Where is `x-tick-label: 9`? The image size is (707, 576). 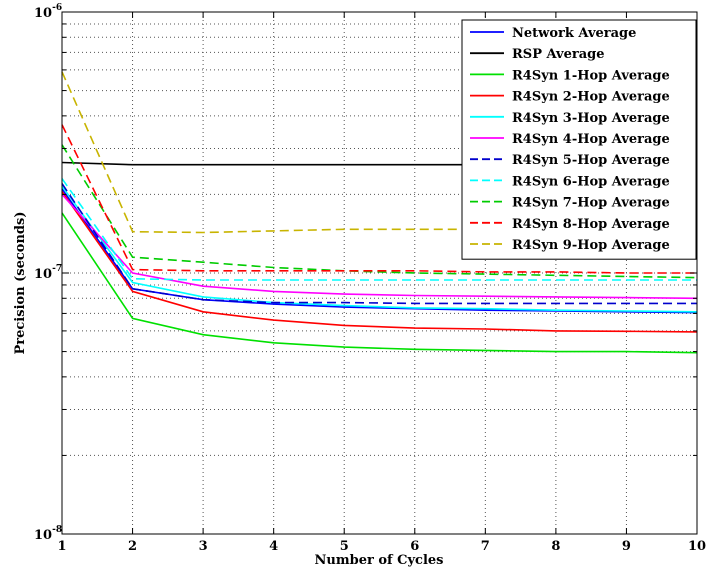
x-tick-label: 9 is located at coordinates (626, 546).